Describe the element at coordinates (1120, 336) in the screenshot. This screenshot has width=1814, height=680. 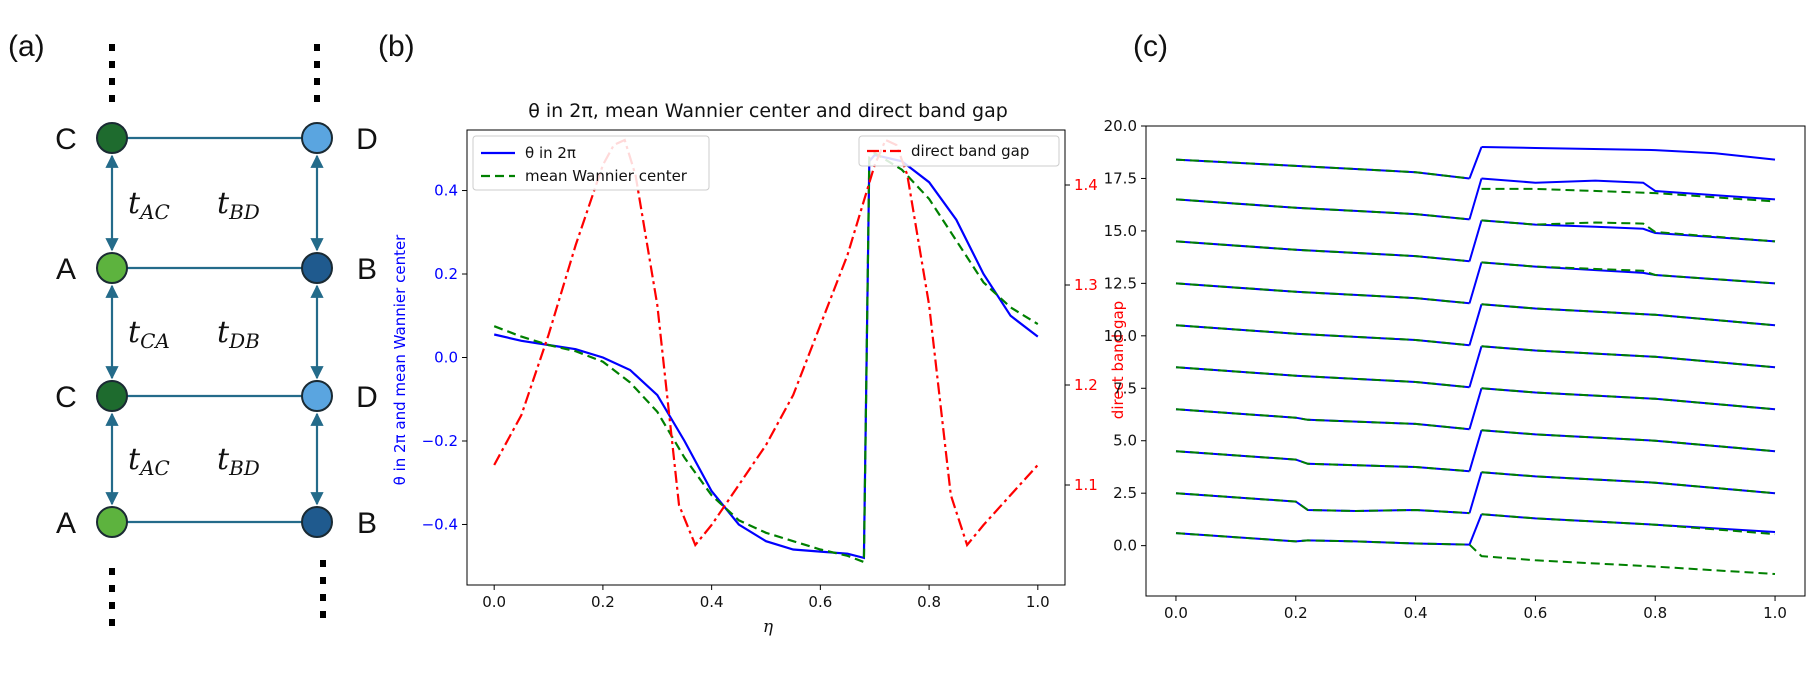
I see `chart-c-ytick-label: 10.0` at that location.